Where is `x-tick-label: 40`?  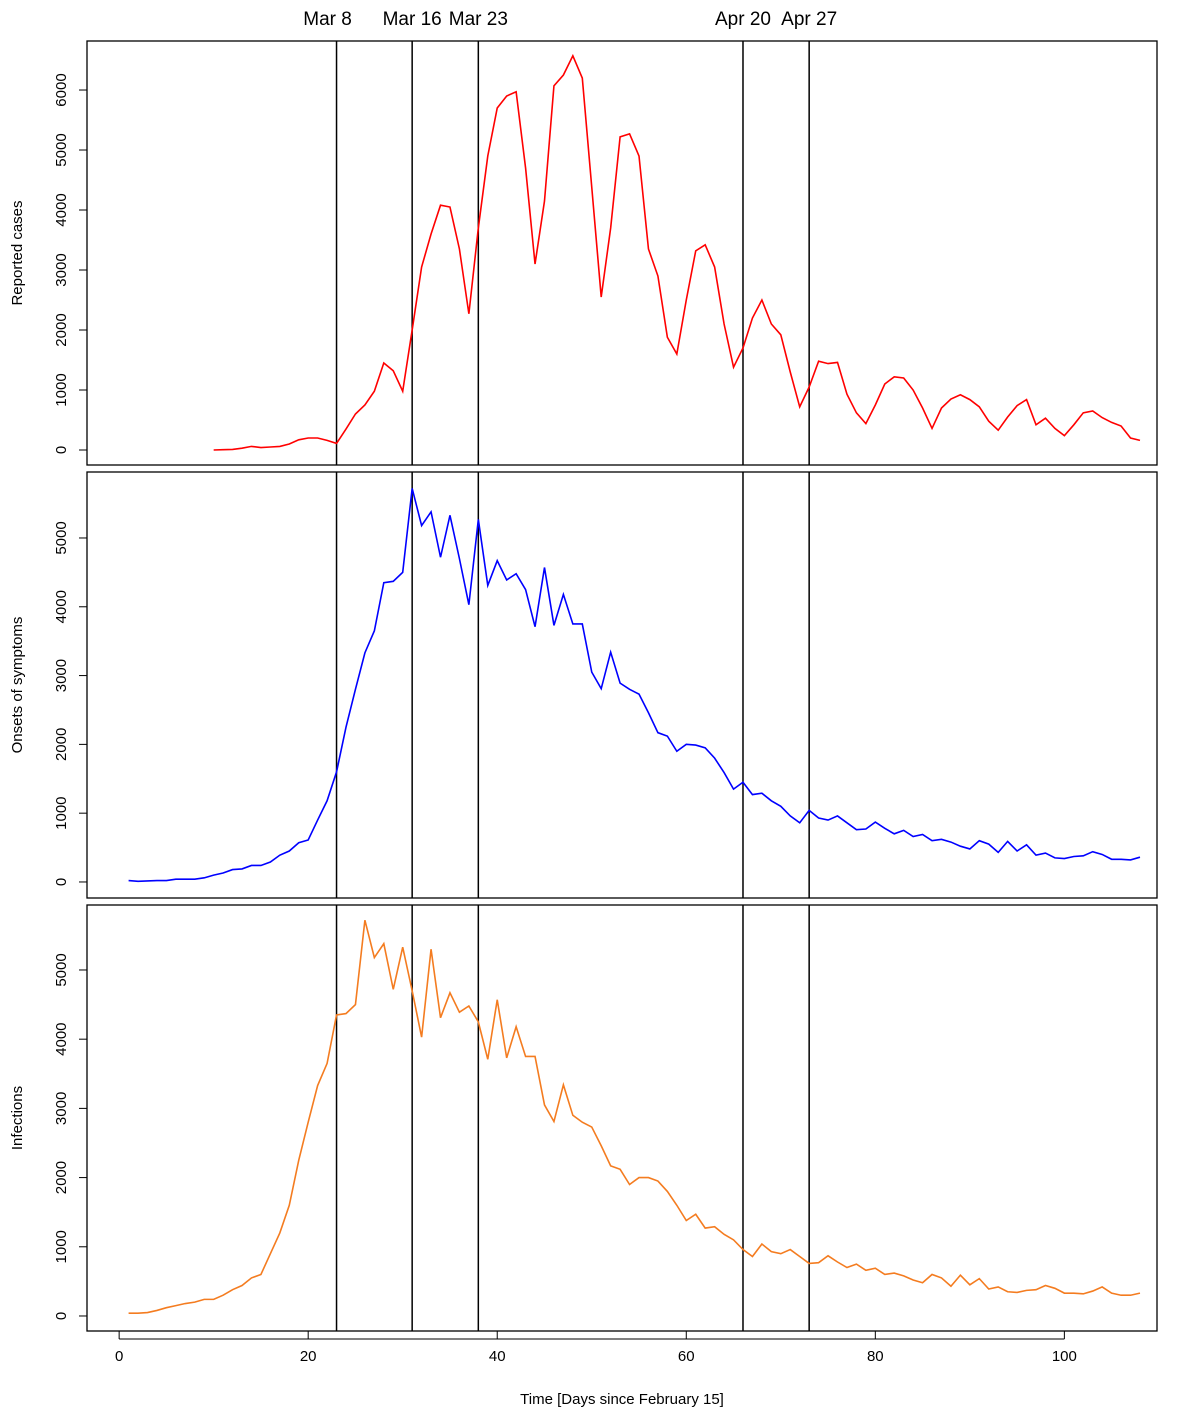 x-tick-label: 40 is located at coordinates (497, 1356).